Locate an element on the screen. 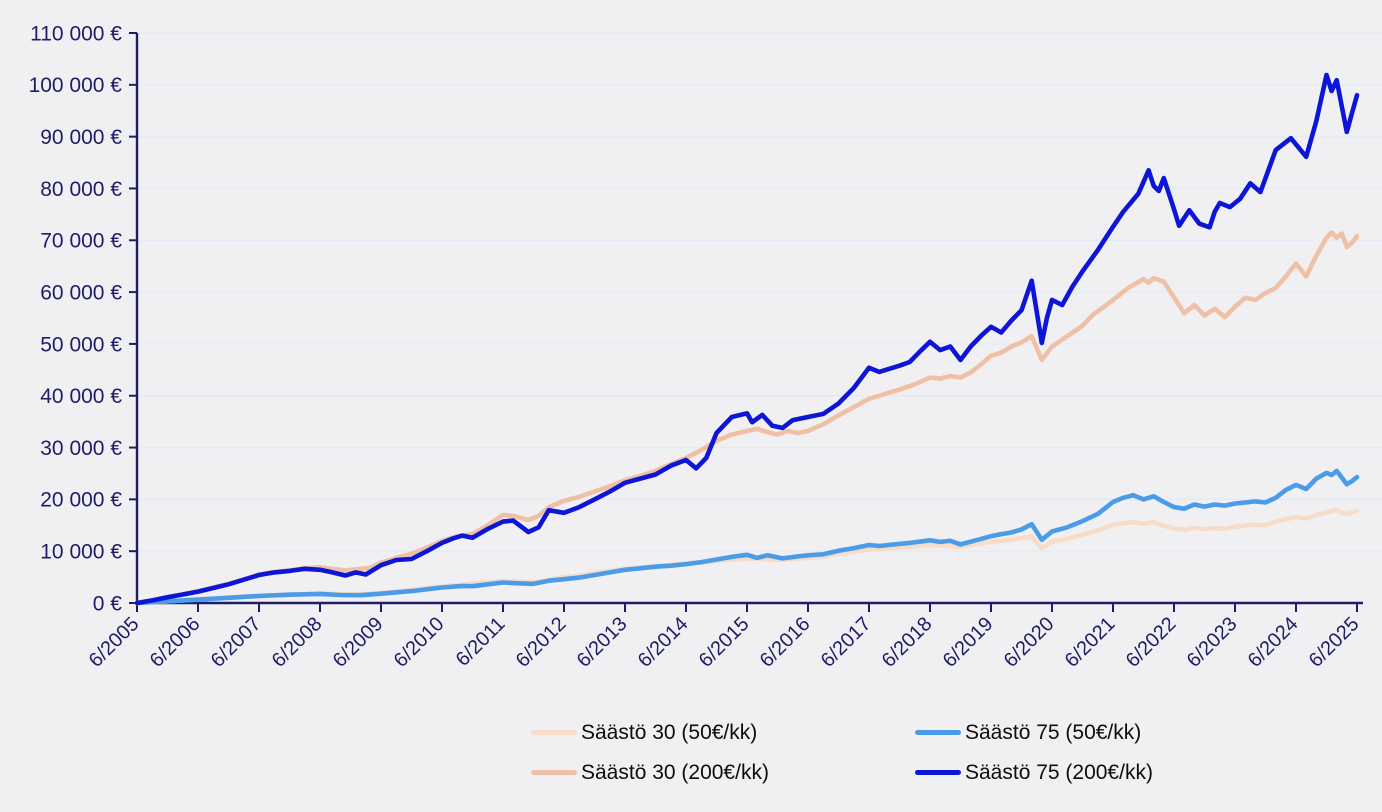 This screenshot has height=812, width=1382. x-axis-tick-label: 6/2013 is located at coordinates (602, 642).